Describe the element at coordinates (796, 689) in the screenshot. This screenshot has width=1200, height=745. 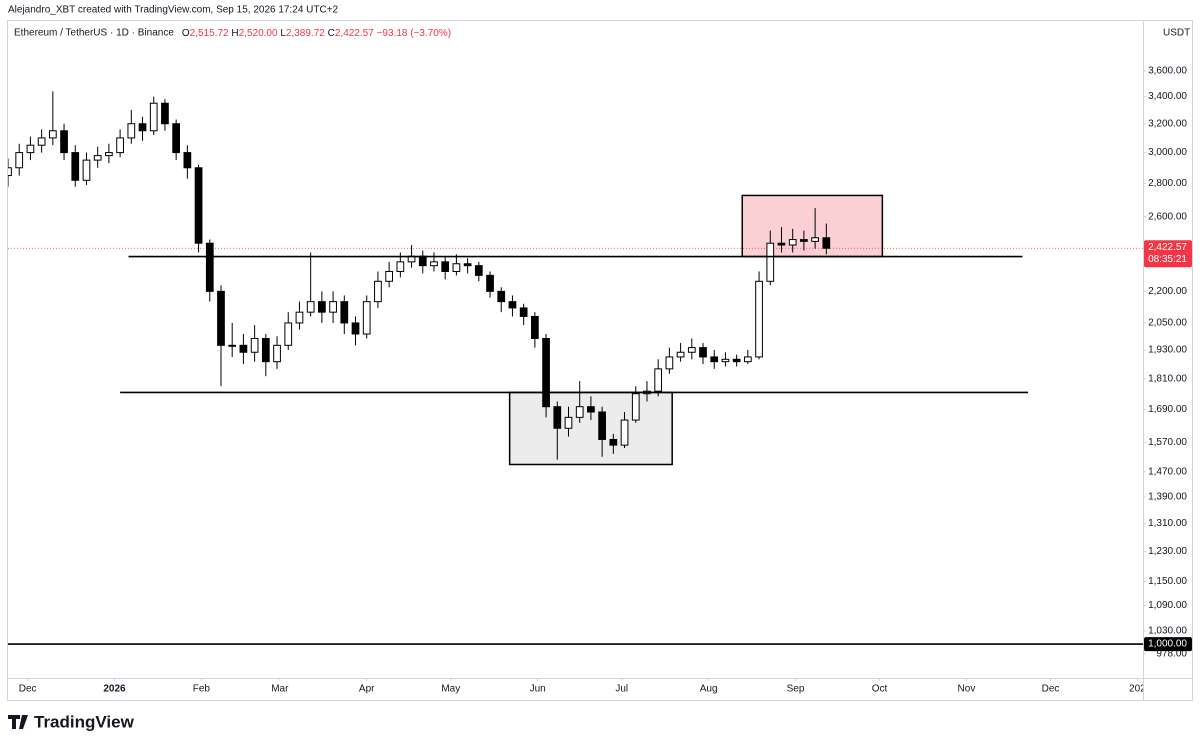
I see `x-tick-label: Sep` at that location.